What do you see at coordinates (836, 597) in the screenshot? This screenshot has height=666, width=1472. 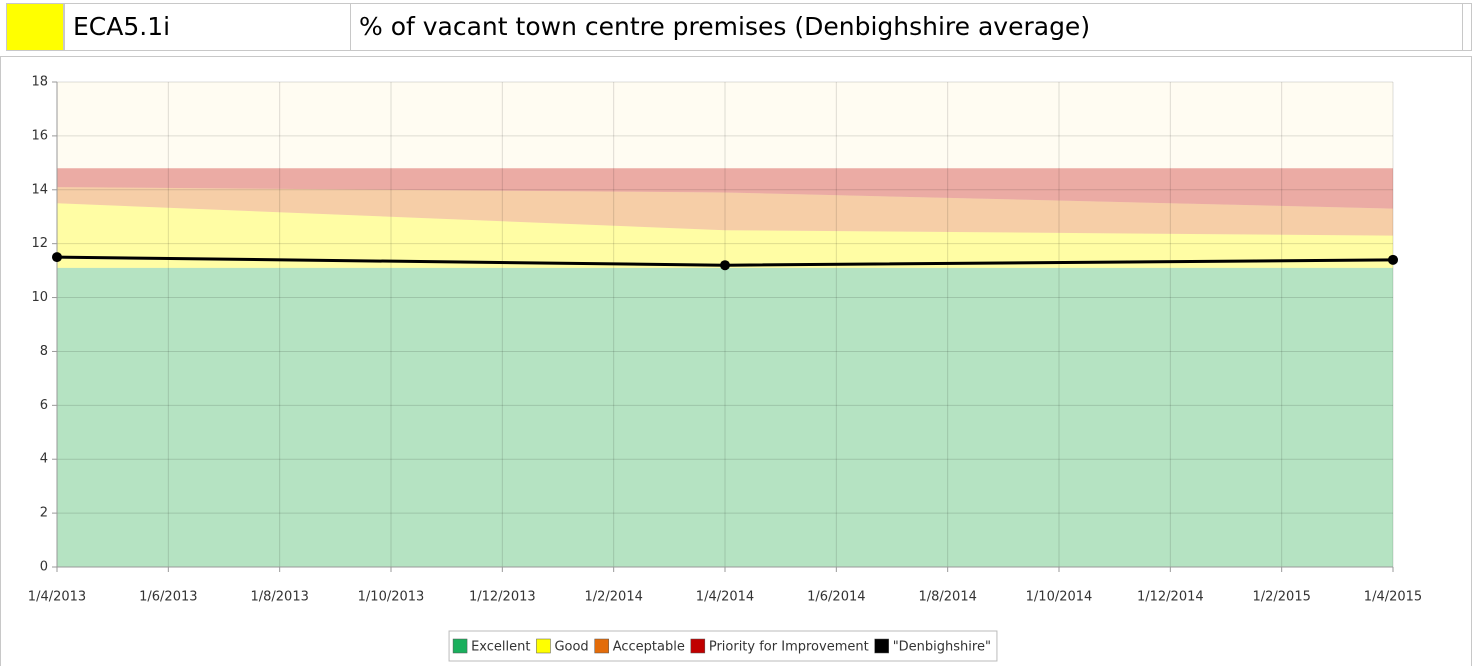 I see `x-tick-label: 1/6/2014` at bounding box center [836, 597].